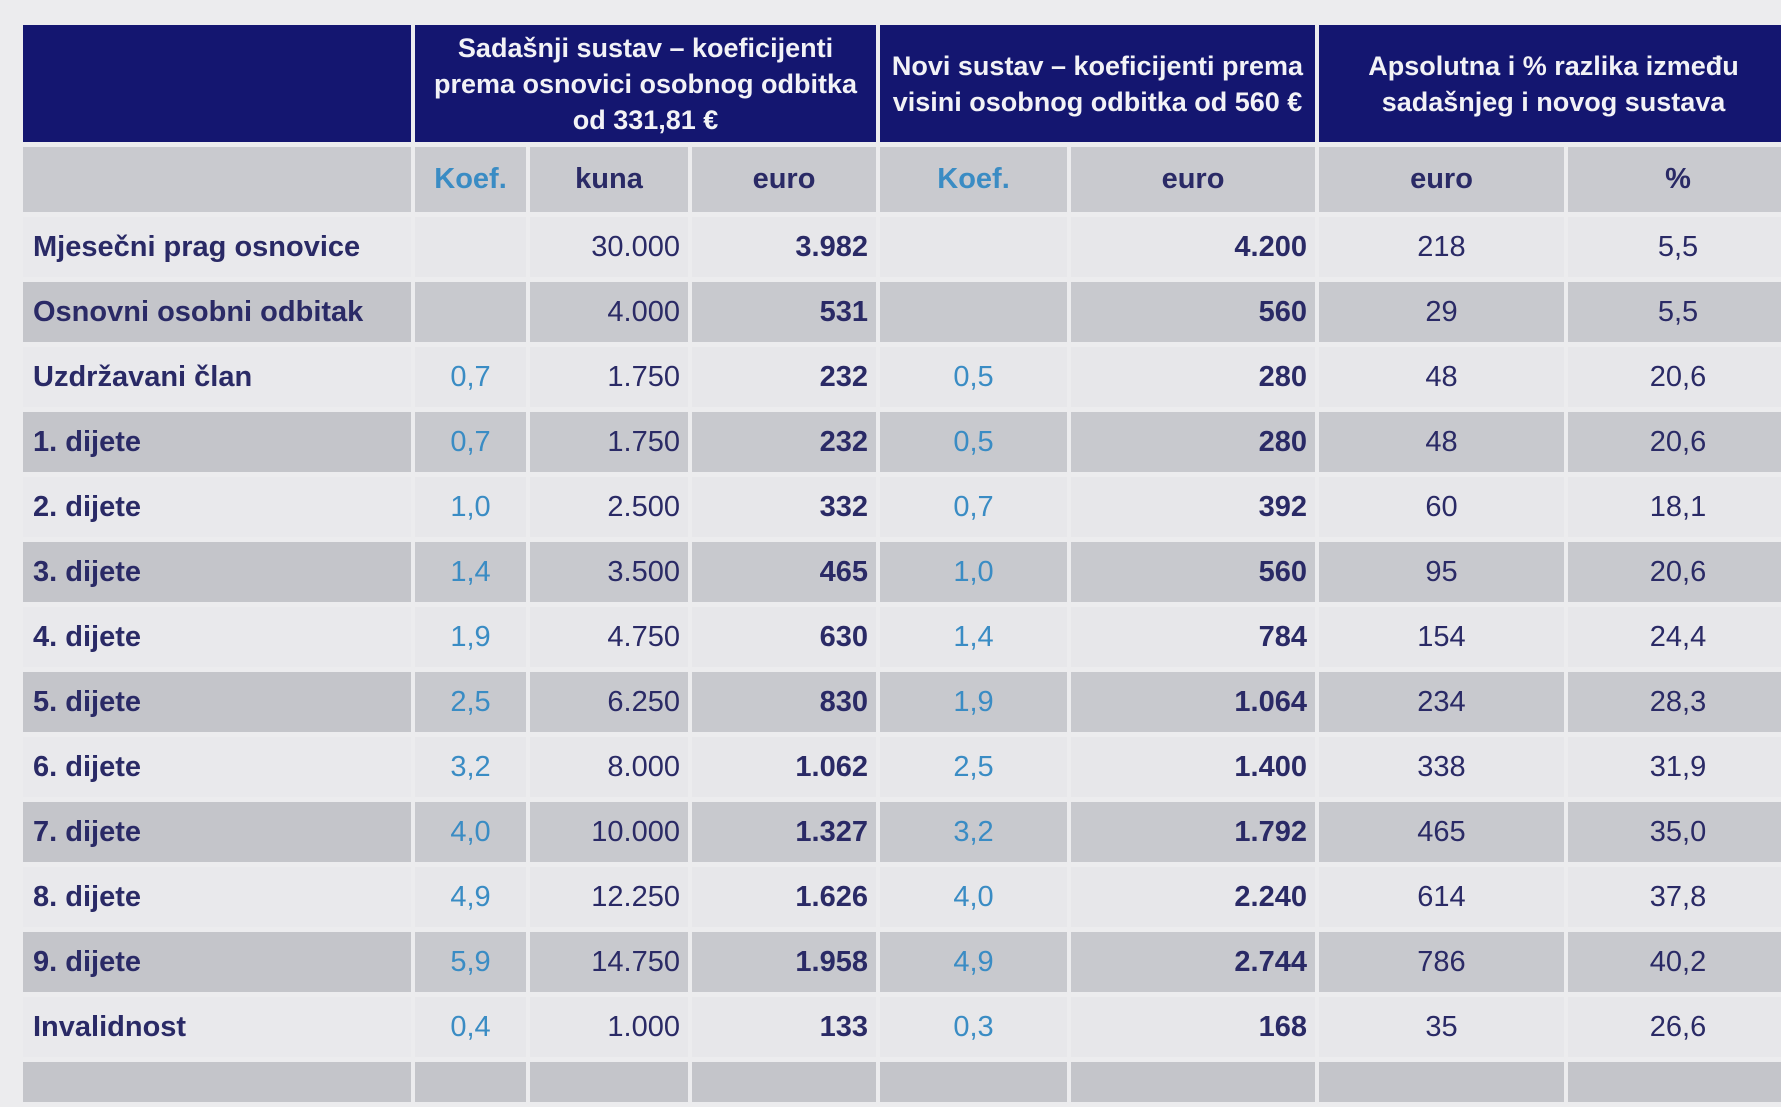  I want to click on table-row: 1. dijete 0,7 1.750 232 0,5 280 48 20,6, so click(902, 442).